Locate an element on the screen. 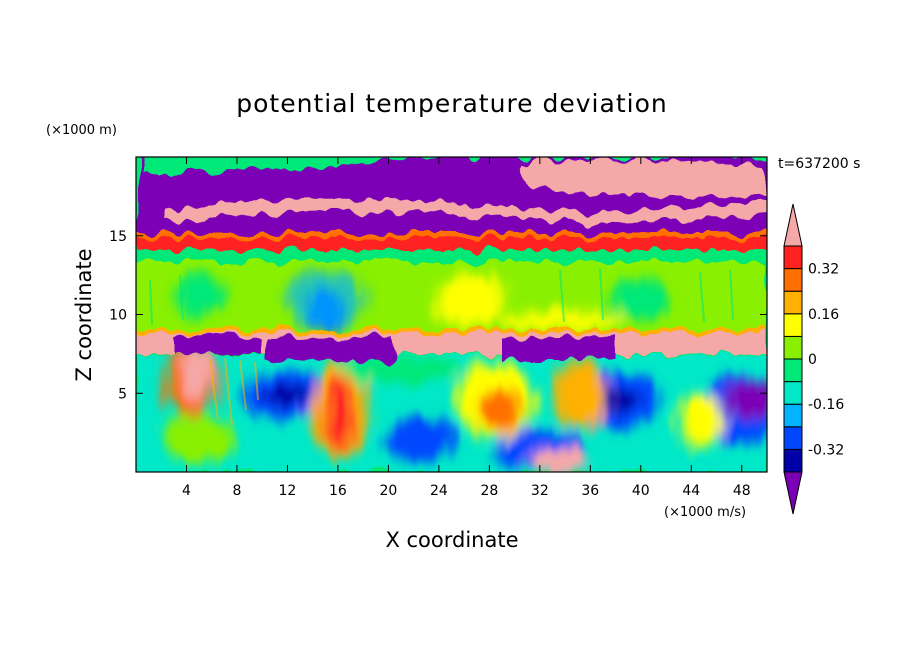 The image size is (904, 654). x-axis-title: X coordinate is located at coordinates (451, 540).